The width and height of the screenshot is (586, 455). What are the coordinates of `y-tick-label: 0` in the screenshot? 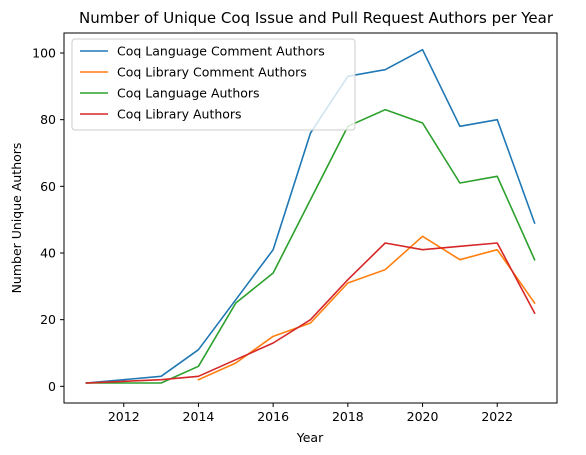 It's located at (52, 386).